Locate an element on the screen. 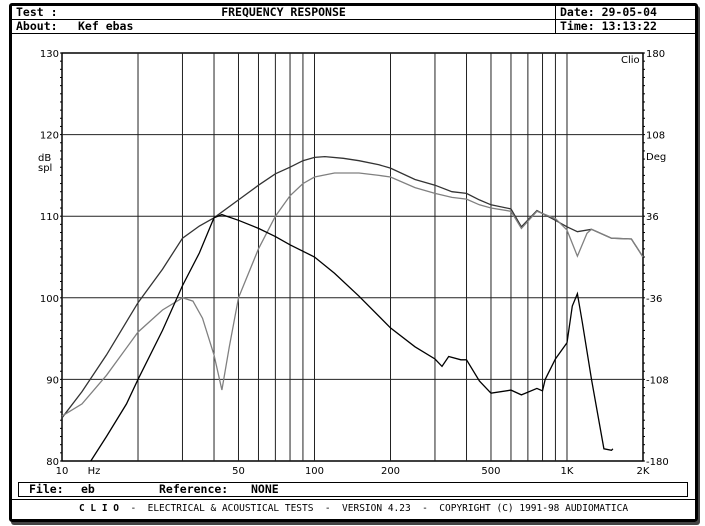  x-unit-label: Hz is located at coordinates (94, 471).